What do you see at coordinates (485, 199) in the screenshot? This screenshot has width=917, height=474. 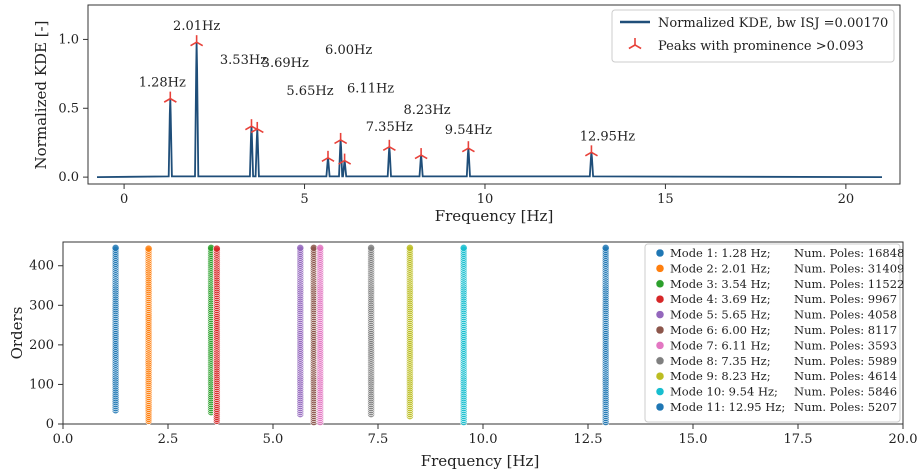 I see `kde-x-tick-label: 10` at bounding box center [485, 199].